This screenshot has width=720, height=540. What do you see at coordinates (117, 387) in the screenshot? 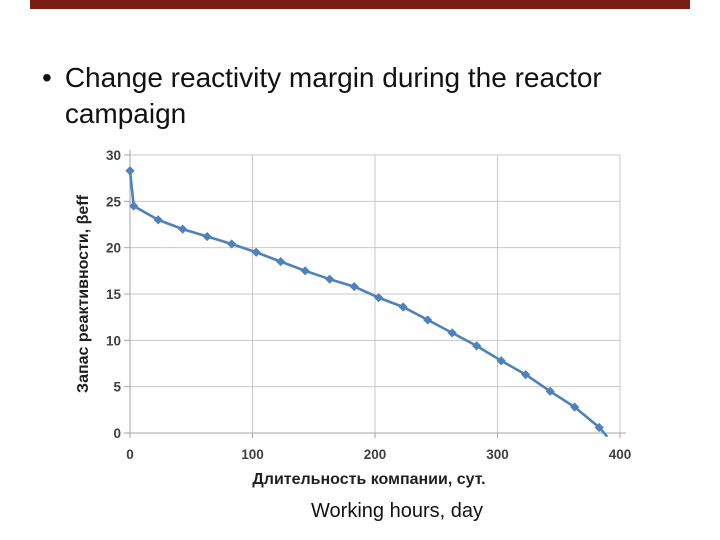
I see `y-tick-label: 5` at bounding box center [117, 387].